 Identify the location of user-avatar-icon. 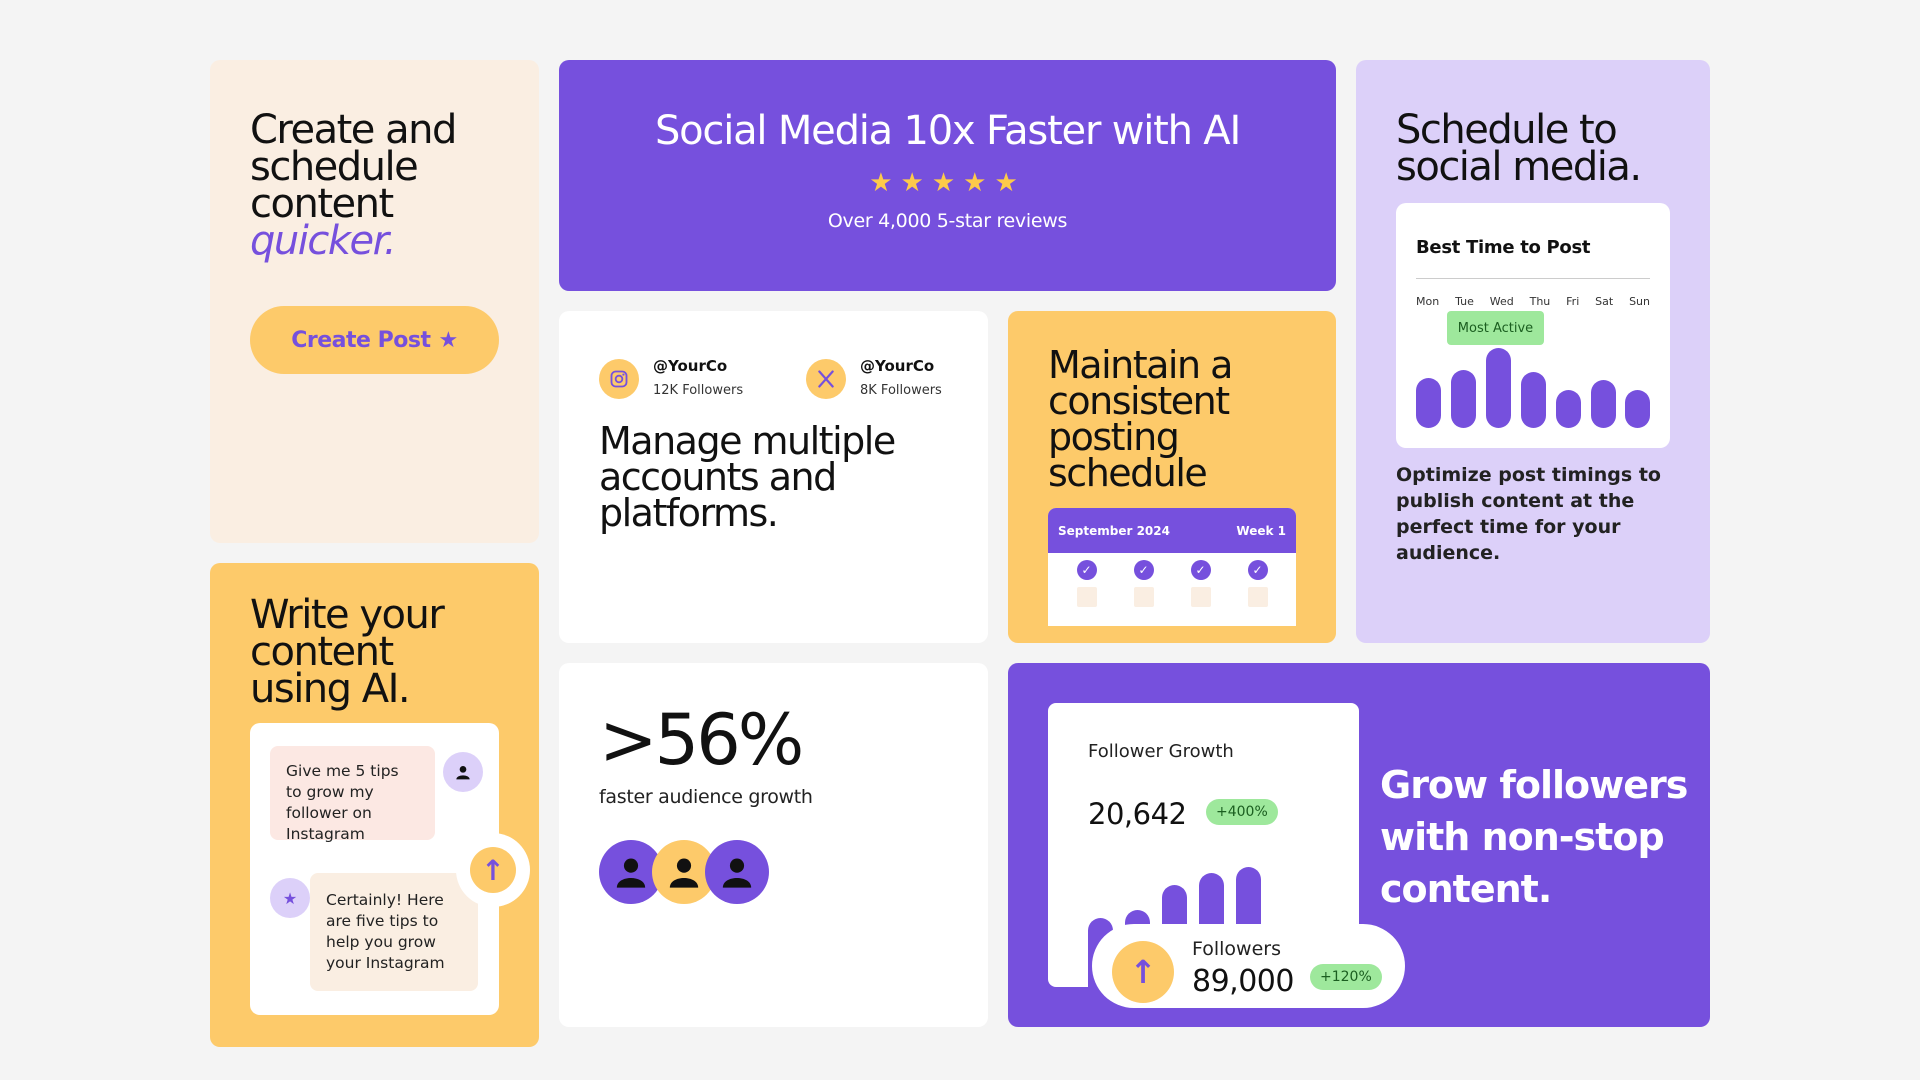
(463, 772).